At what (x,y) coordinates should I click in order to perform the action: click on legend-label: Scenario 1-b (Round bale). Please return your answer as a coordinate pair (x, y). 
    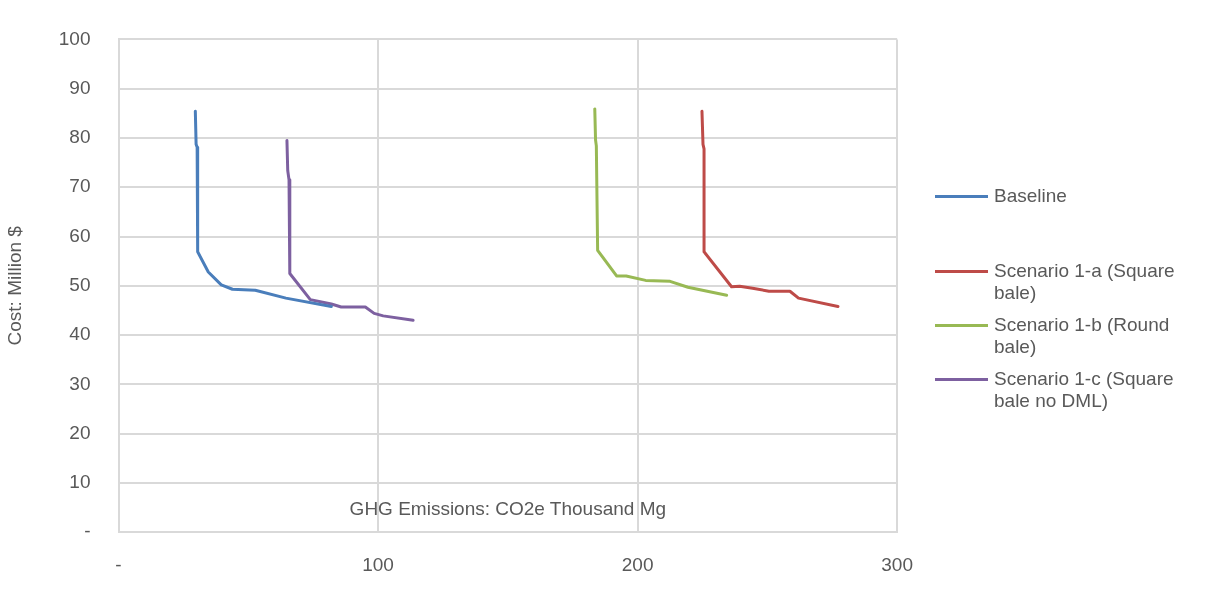
    Looking at the image, I should click on (1082, 336).